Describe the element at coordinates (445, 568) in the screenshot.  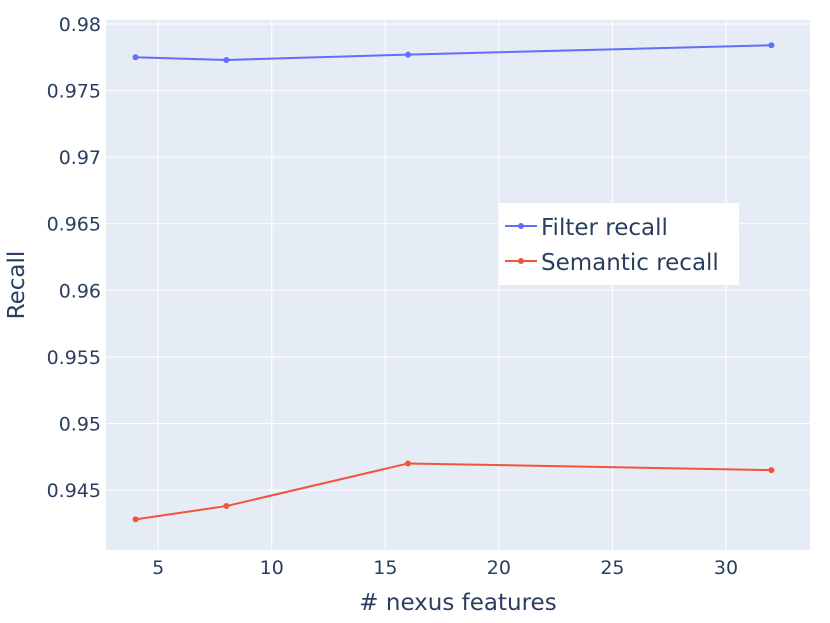
I see `x-tick-labels: 5 10 15 20 25 30` at that location.